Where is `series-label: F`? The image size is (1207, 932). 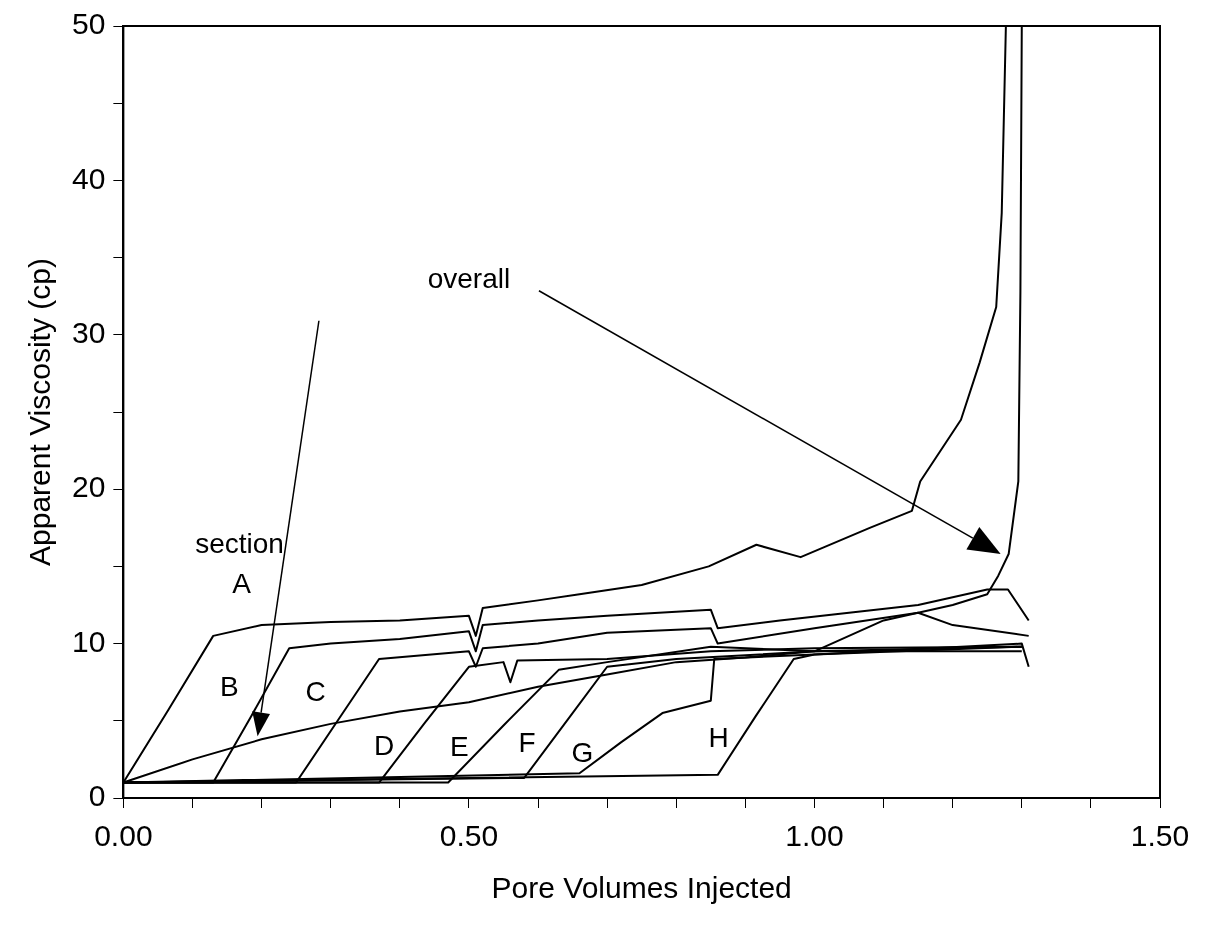
series-label: F is located at coordinates (527, 743).